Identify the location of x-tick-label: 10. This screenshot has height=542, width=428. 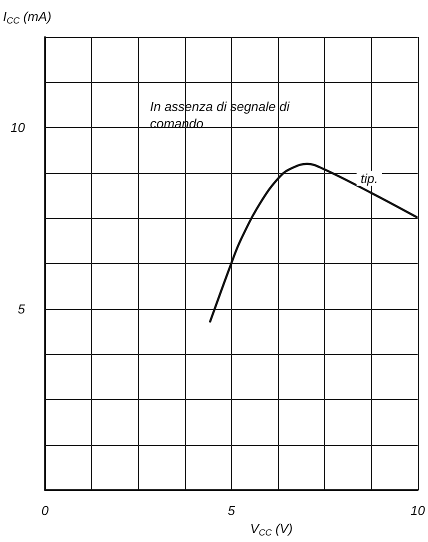
(418, 510).